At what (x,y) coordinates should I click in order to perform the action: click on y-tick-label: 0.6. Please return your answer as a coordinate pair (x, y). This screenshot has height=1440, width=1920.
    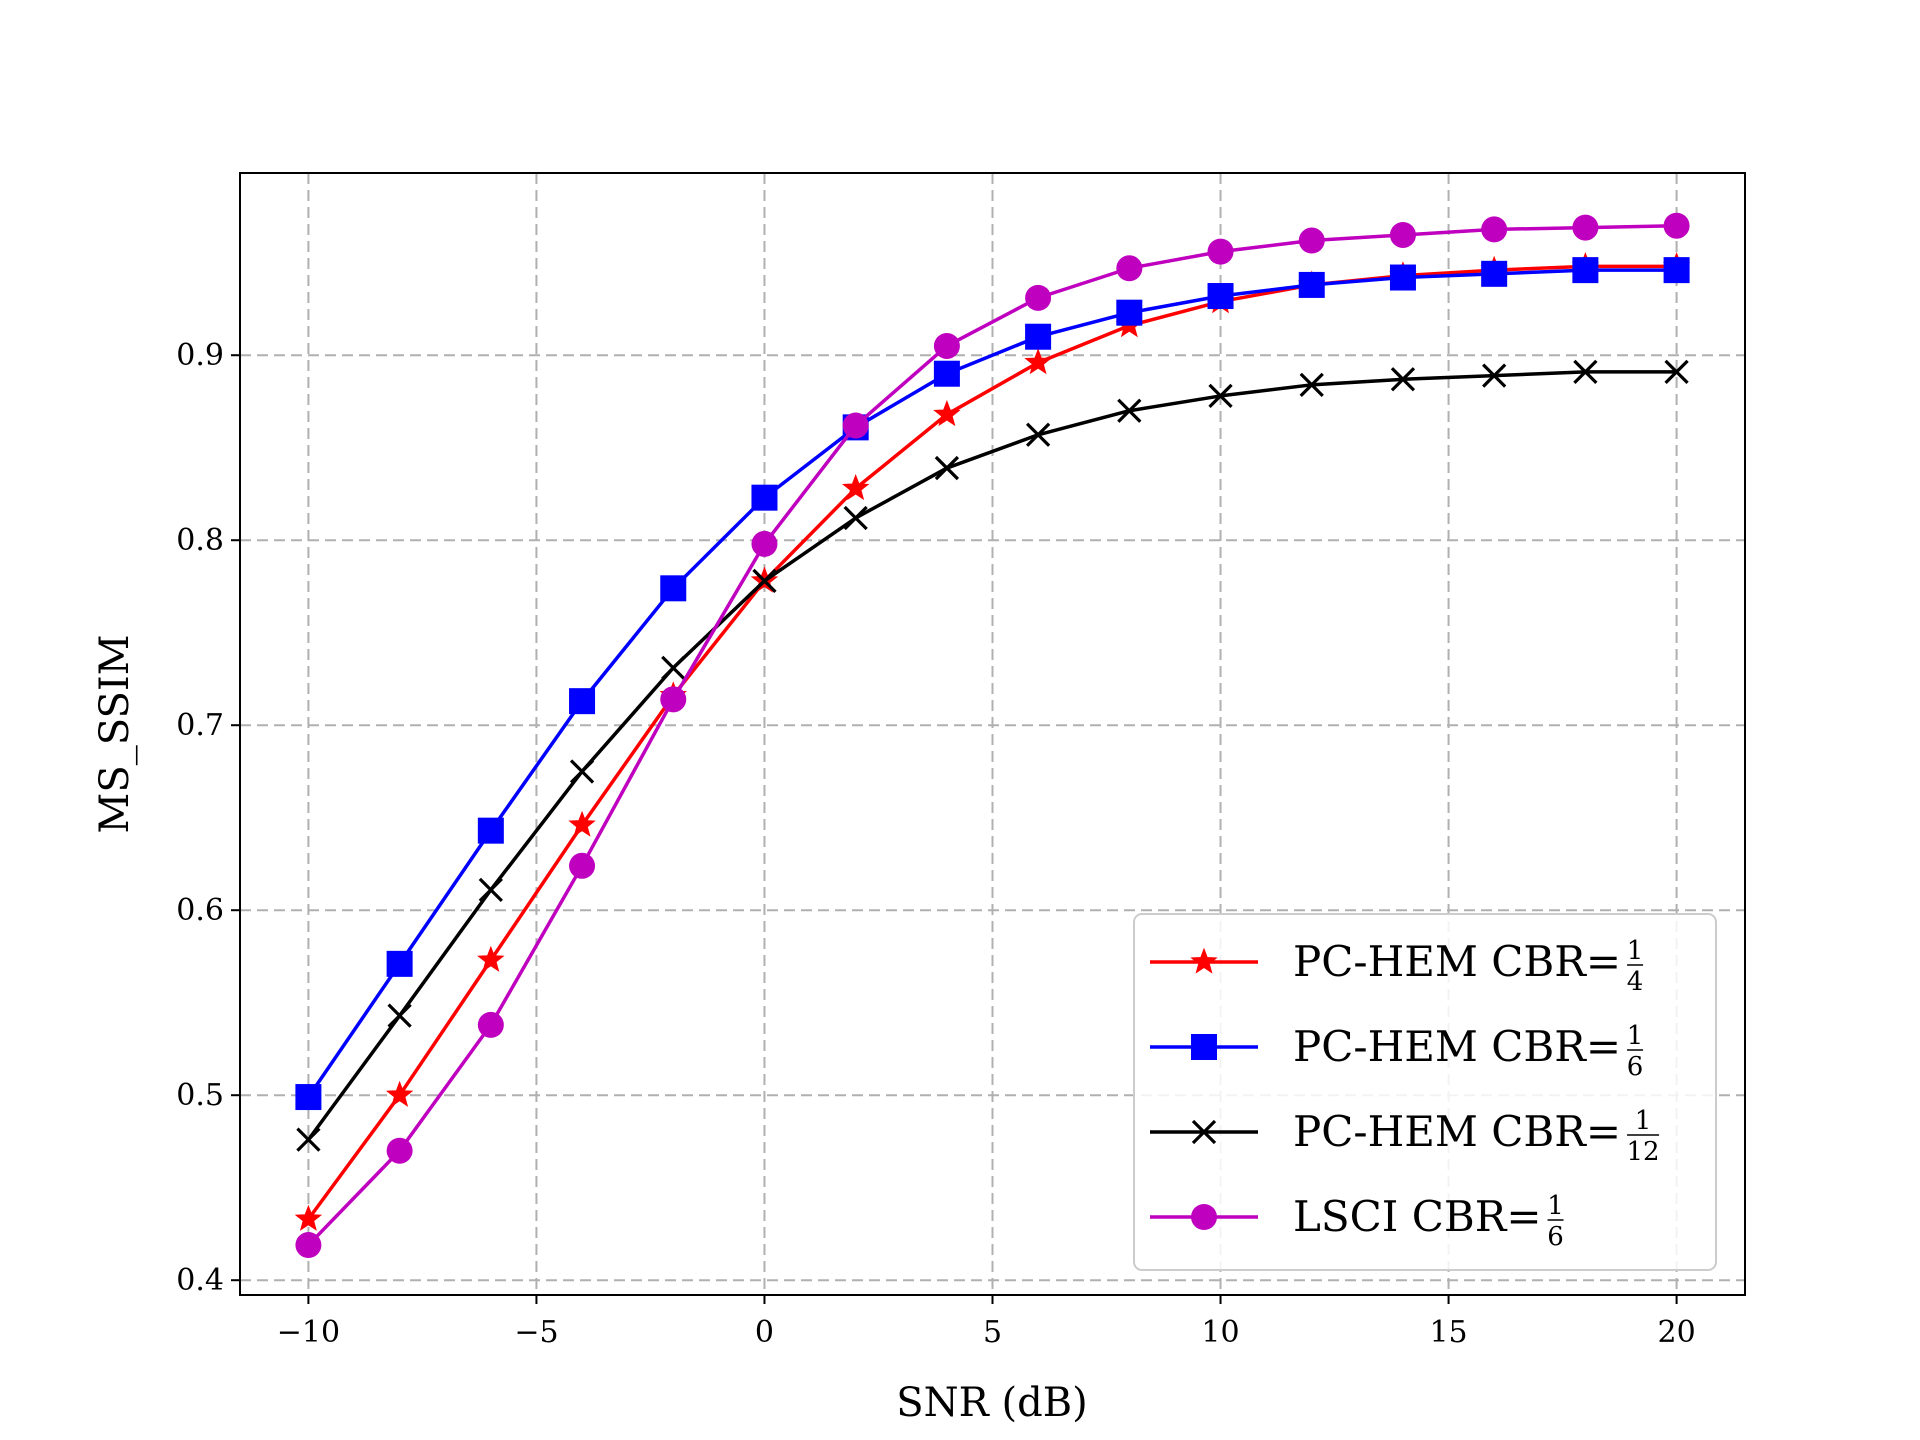
    Looking at the image, I should click on (200, 910).